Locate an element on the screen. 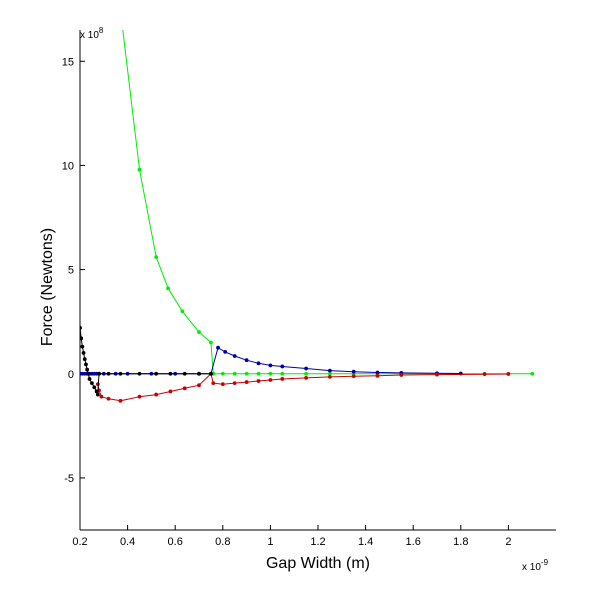 The image size is (614, 596). series-blue is located at coordinates (271, 360).